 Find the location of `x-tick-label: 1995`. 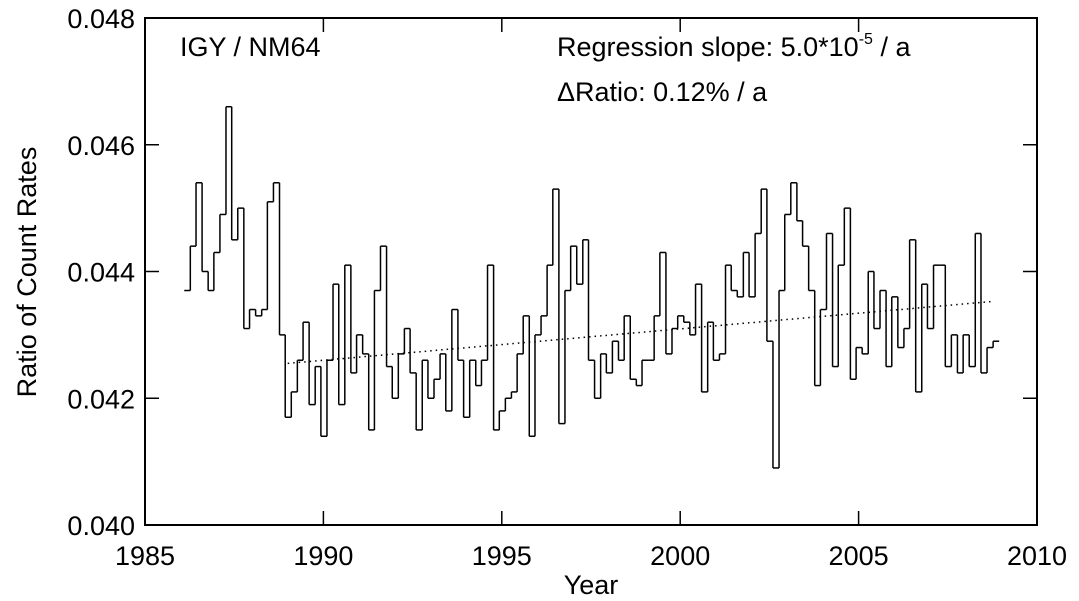

x-tick-label: 1995 is located at coordinates (502, 556).